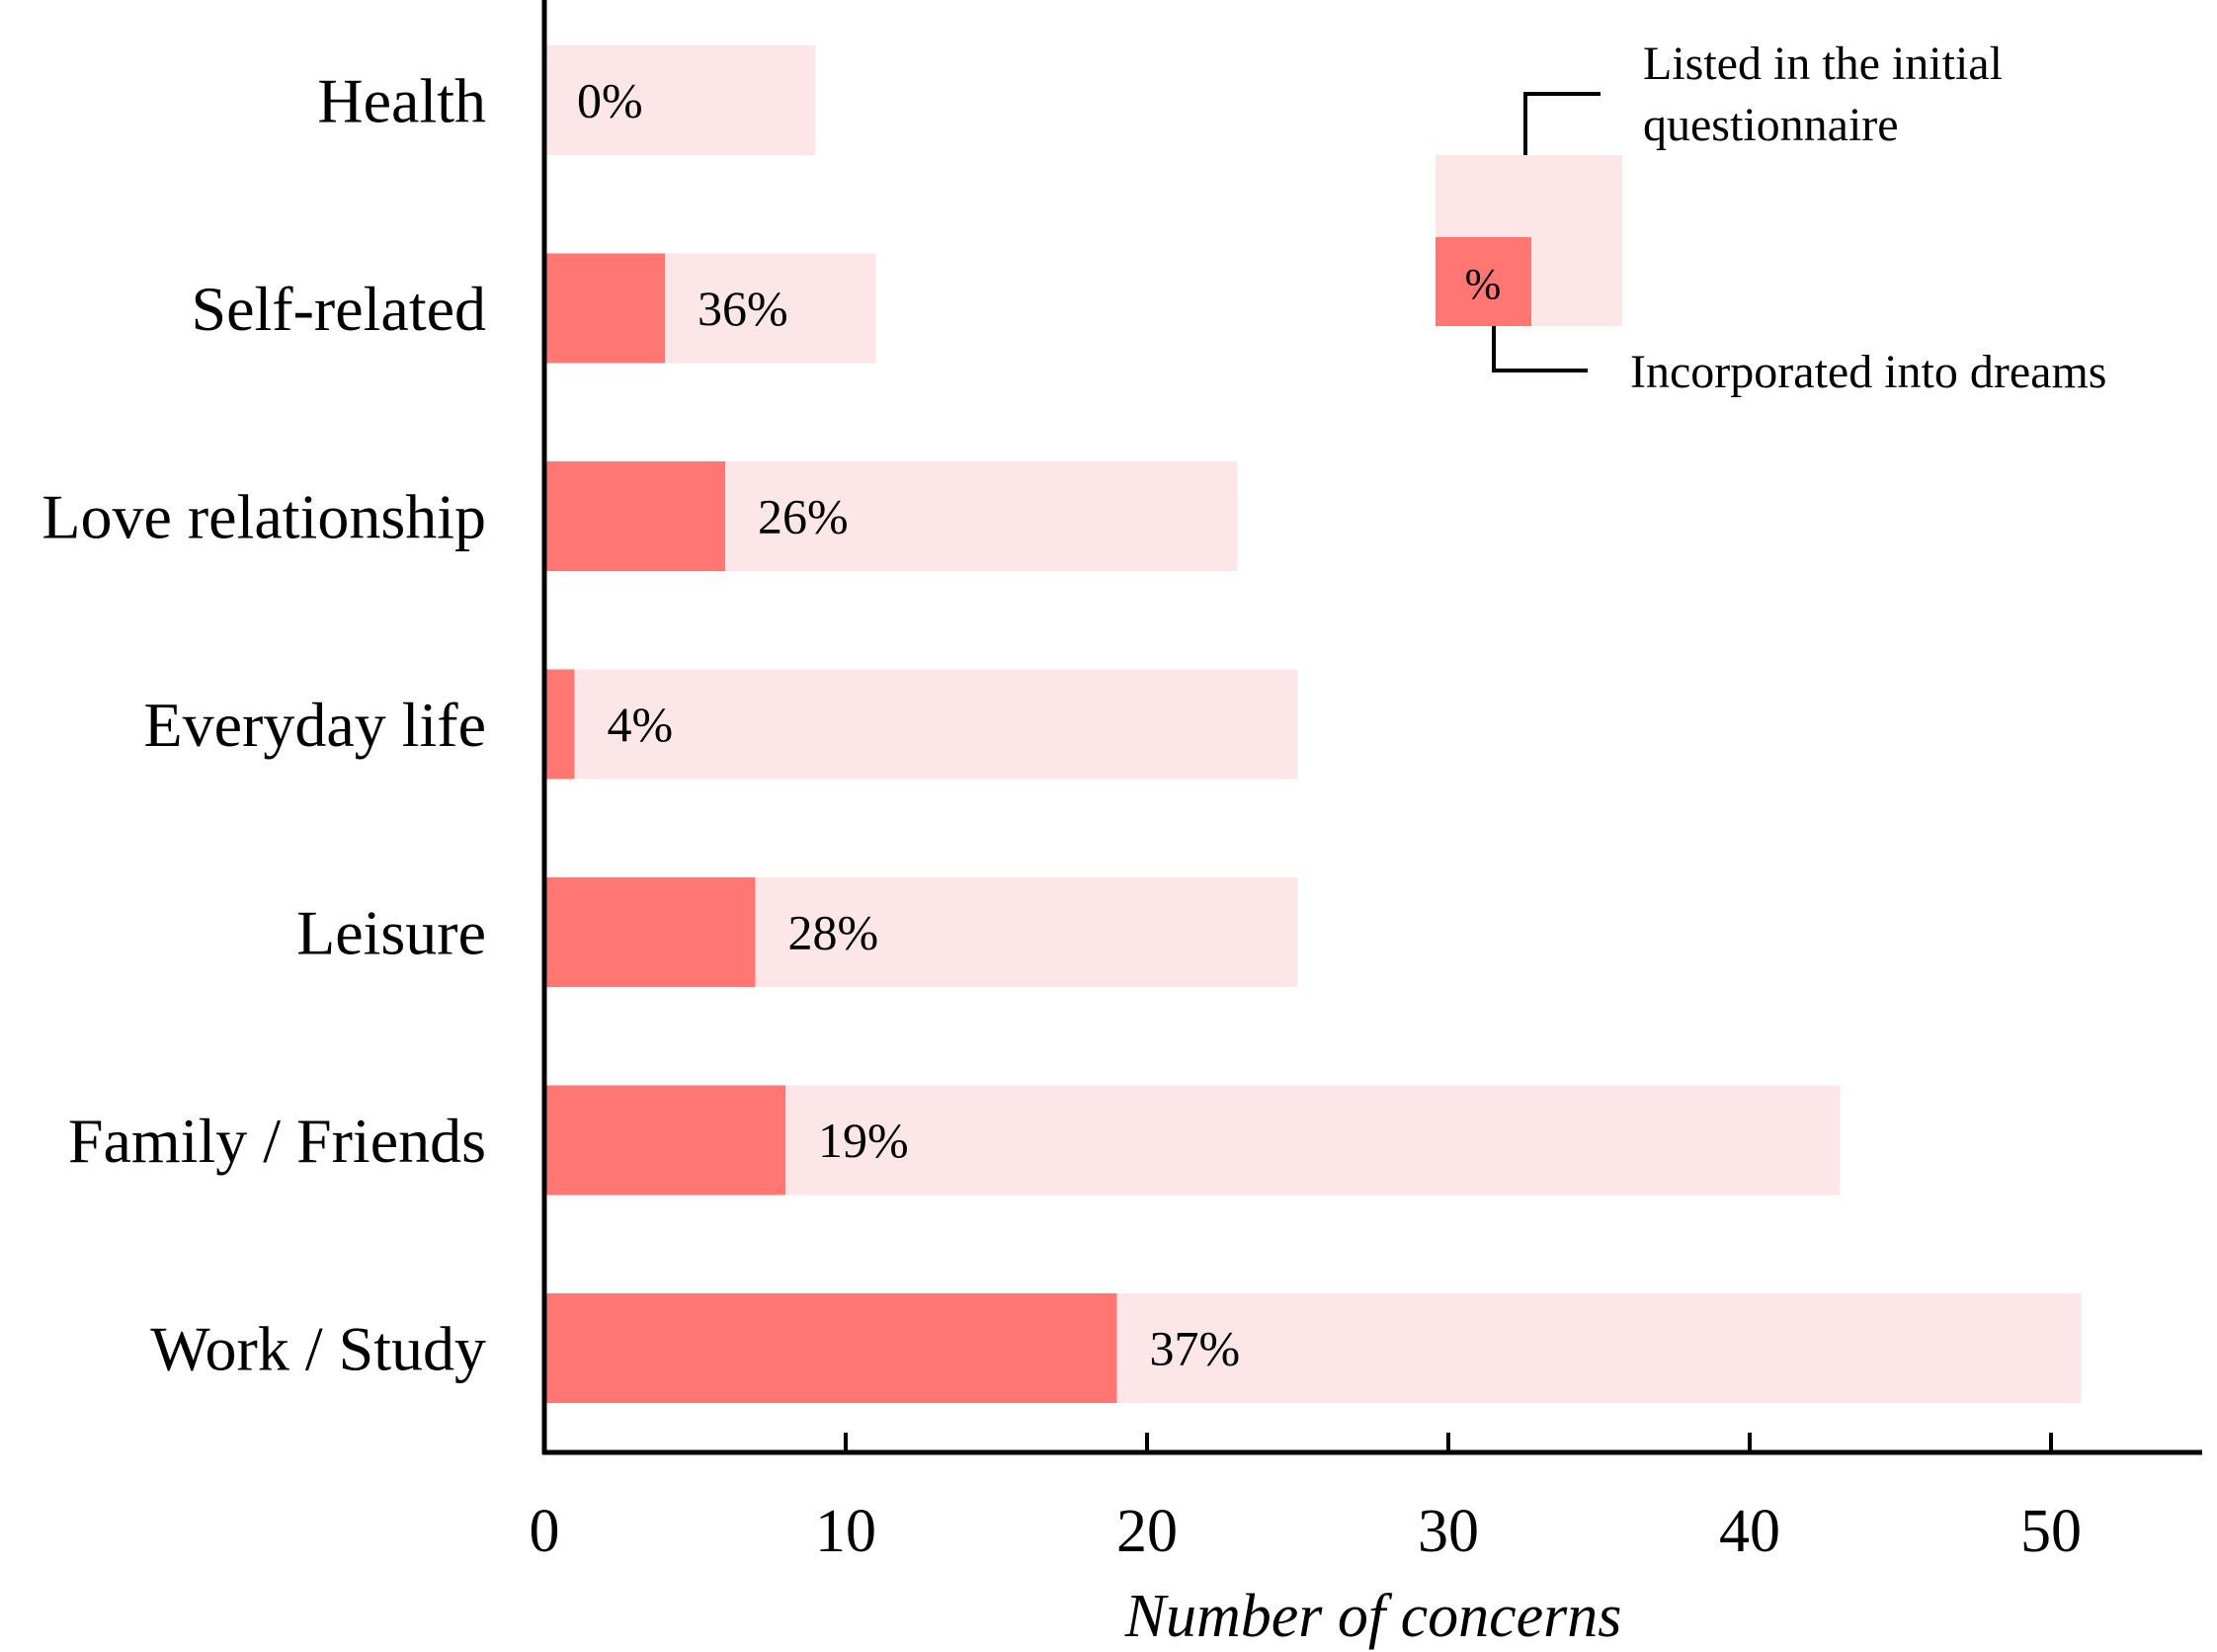 This screenshot has width=2217, height=1652. Describe the element at coordinates (263, 517) in the screenshot. I see `category-label-love-relationship: Love relationship` at that location.